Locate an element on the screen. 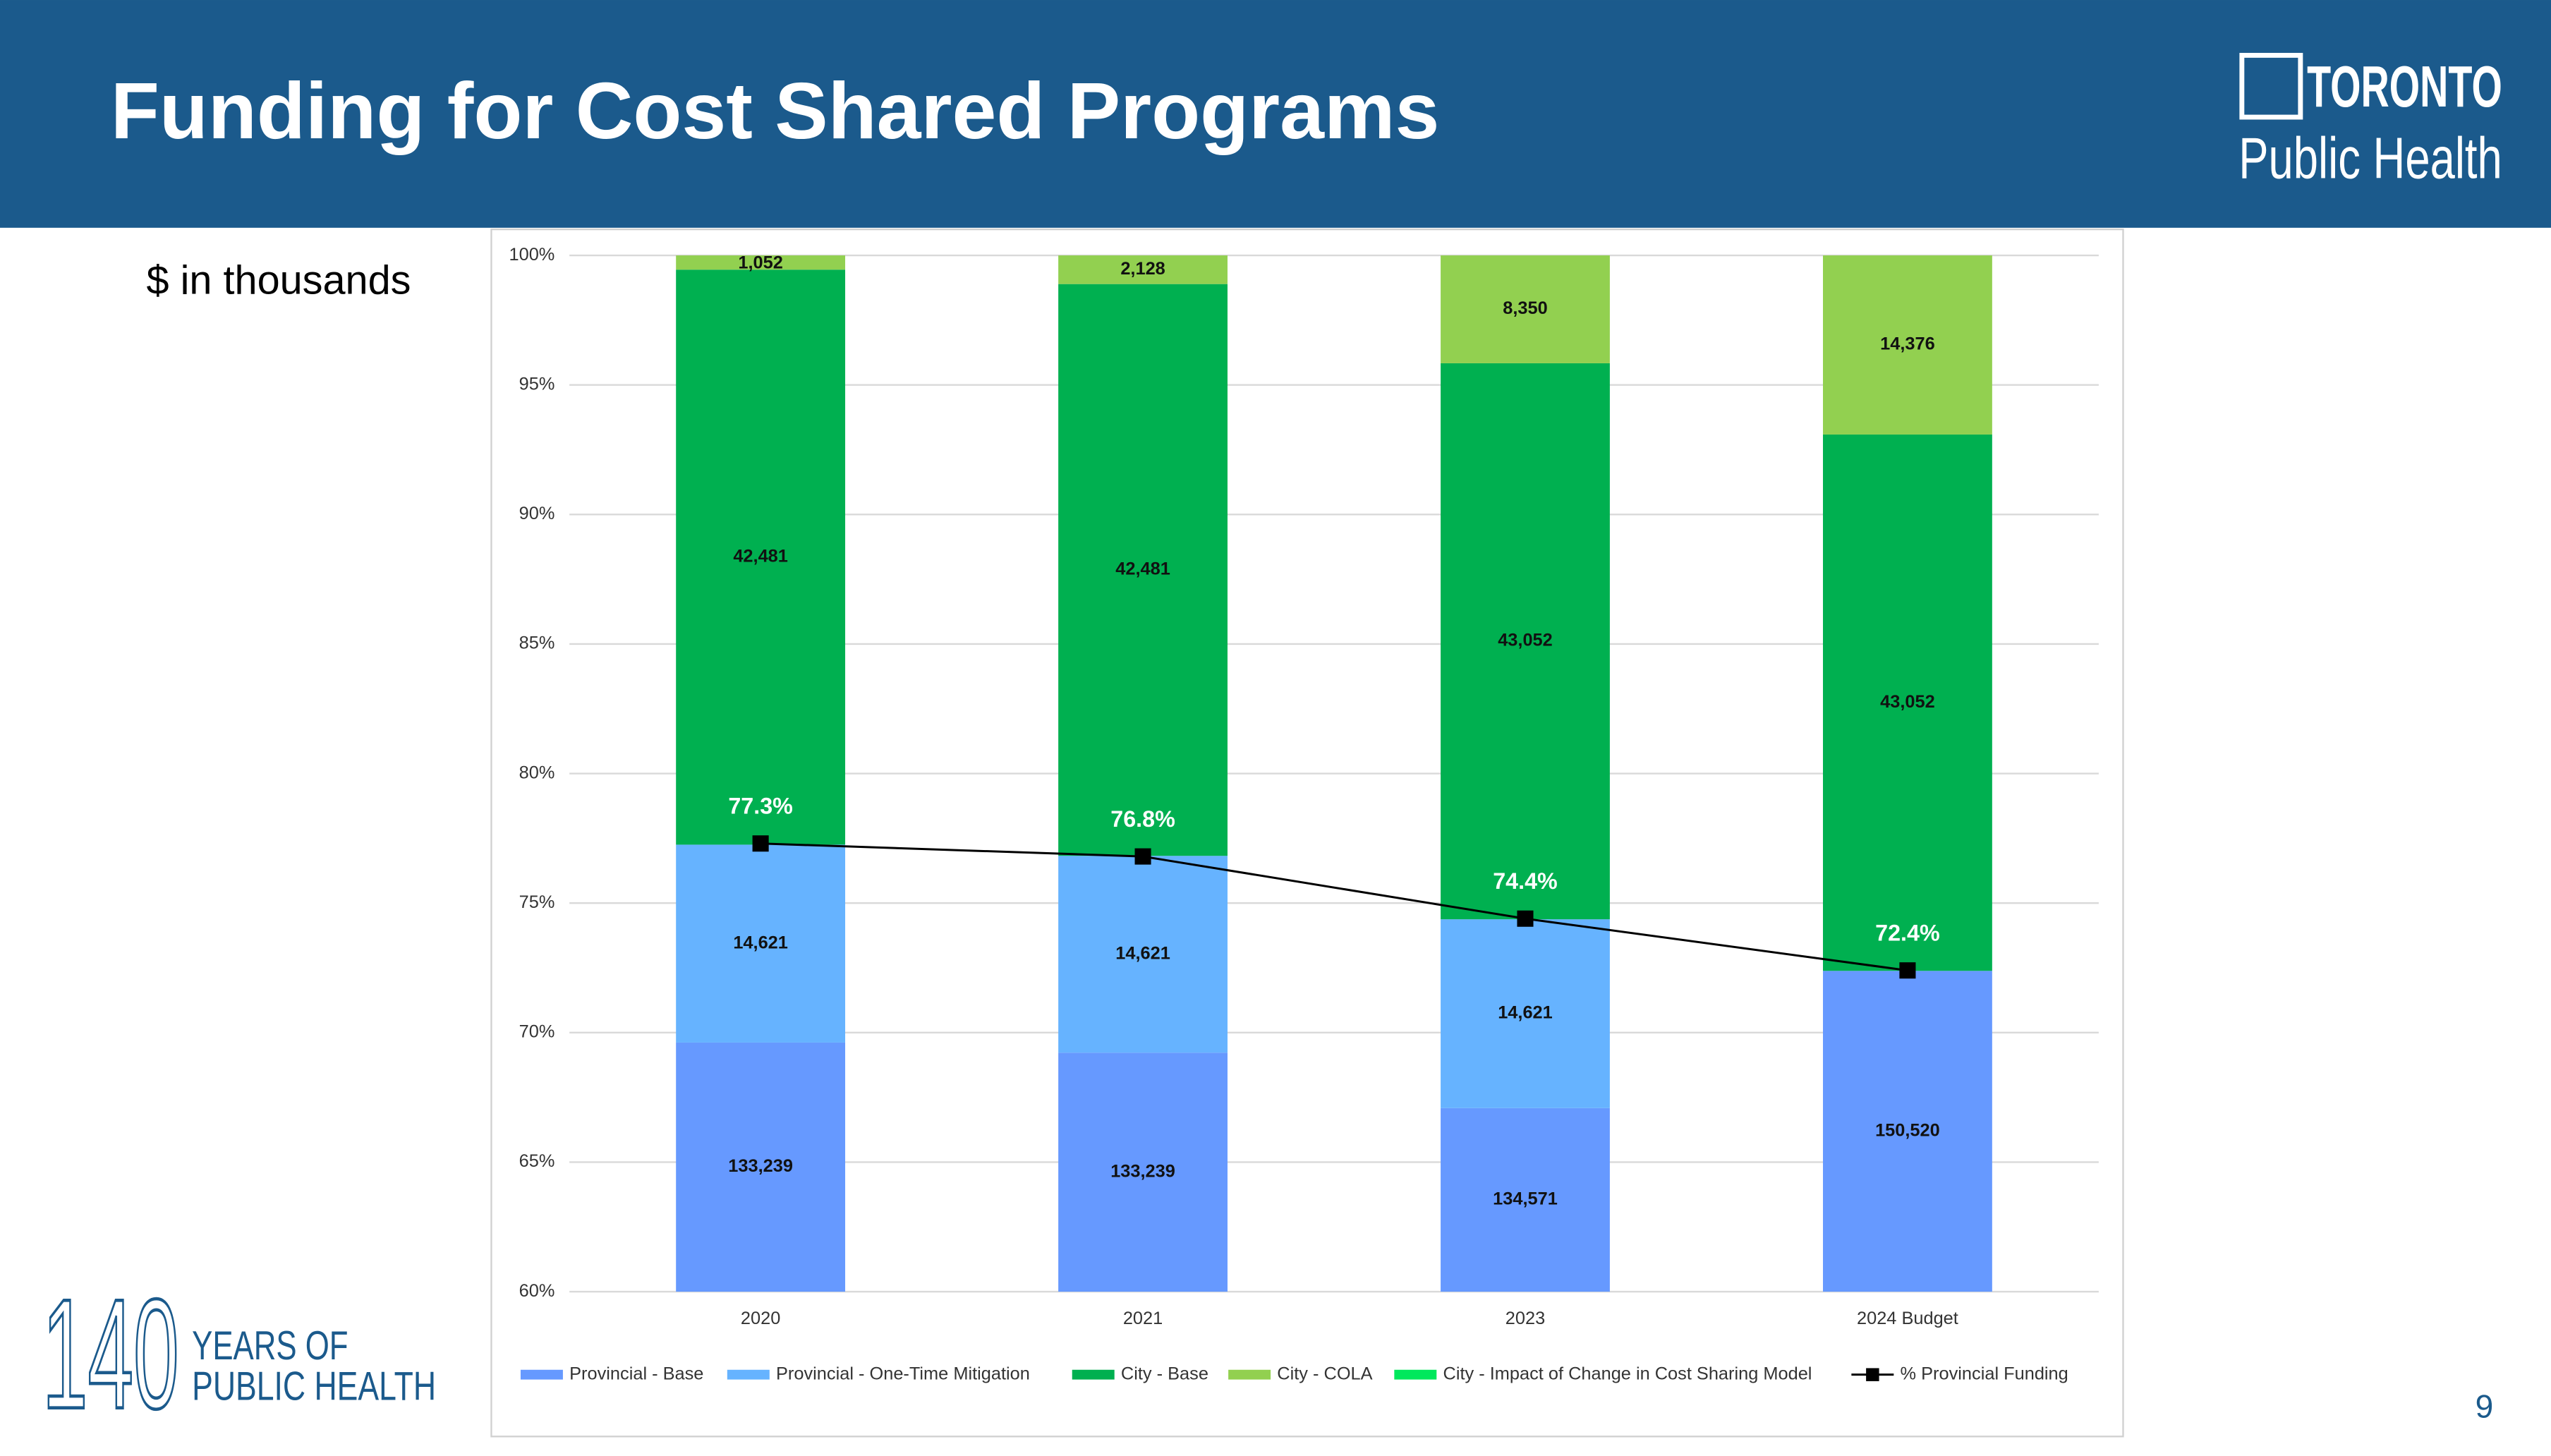 The width and height of the screenshot is (2551, 1456). page-number: 9 is located at coordinates (2485, 1406).